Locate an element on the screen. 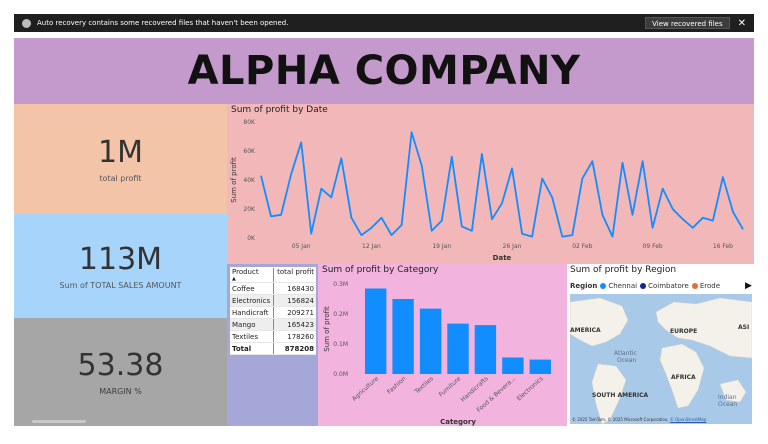  table-row: Textiles 178260 is located at coordinates (273, 337).